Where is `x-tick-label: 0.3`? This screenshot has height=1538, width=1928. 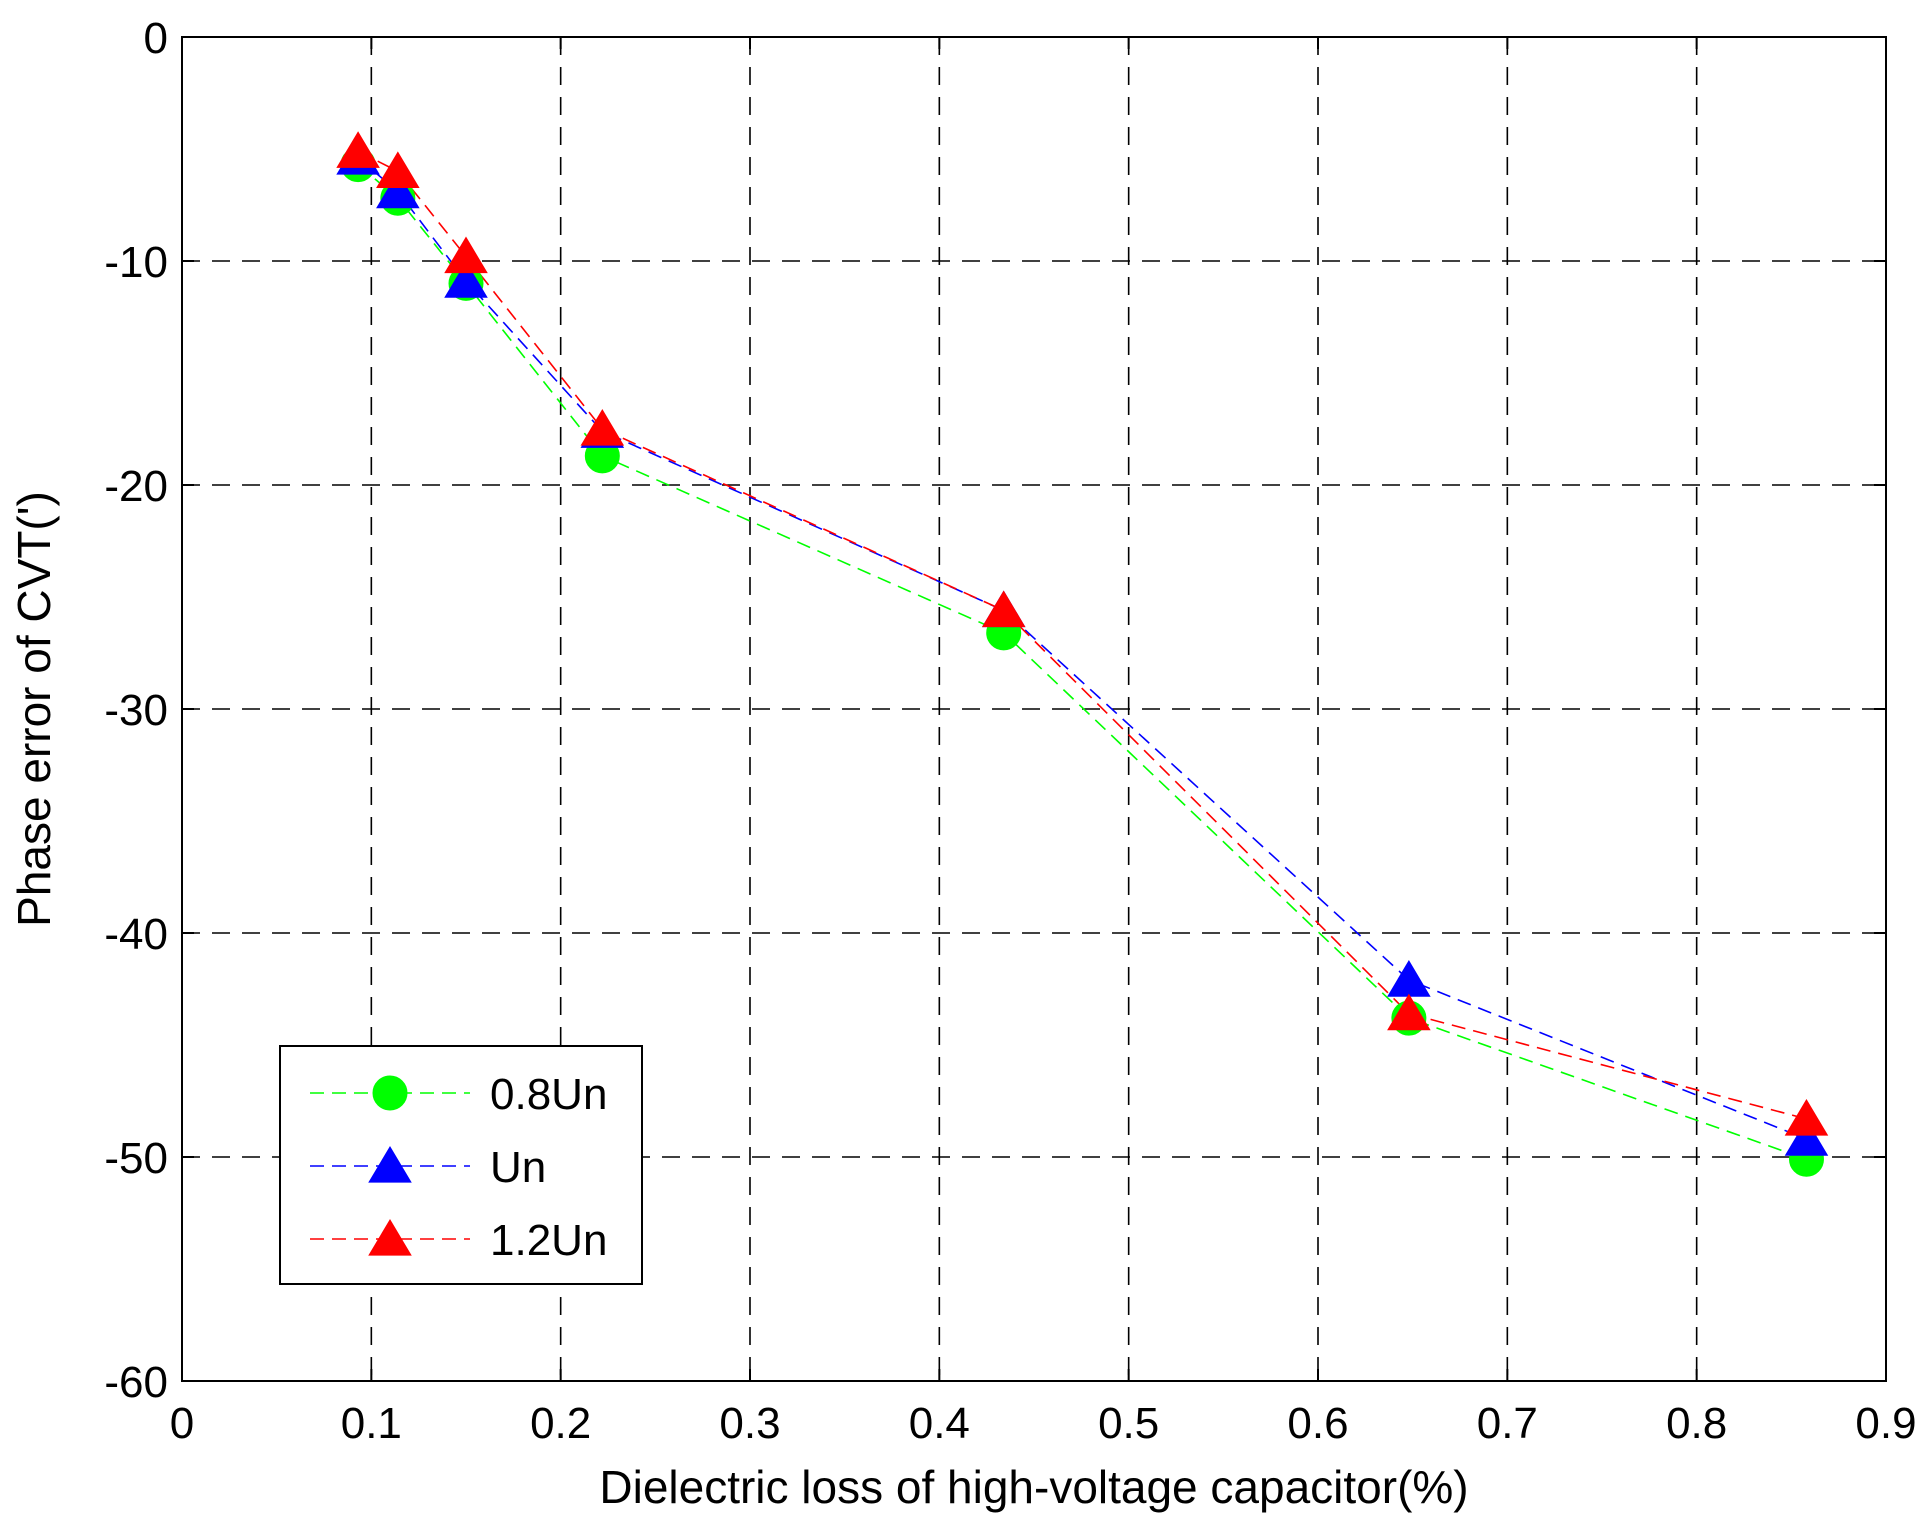 x-tick-label: 0.3 is located at coordinates (749, 1423).